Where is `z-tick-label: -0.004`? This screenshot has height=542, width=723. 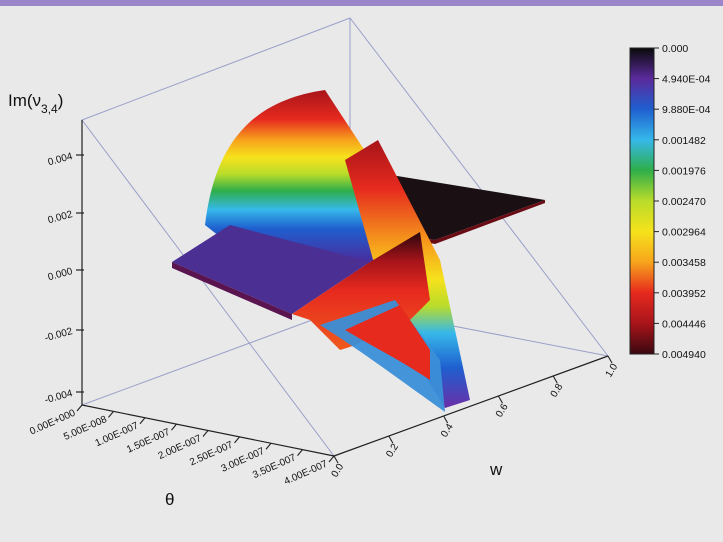
z-tick-label: -0.004 is located at coordinates (59, 397).